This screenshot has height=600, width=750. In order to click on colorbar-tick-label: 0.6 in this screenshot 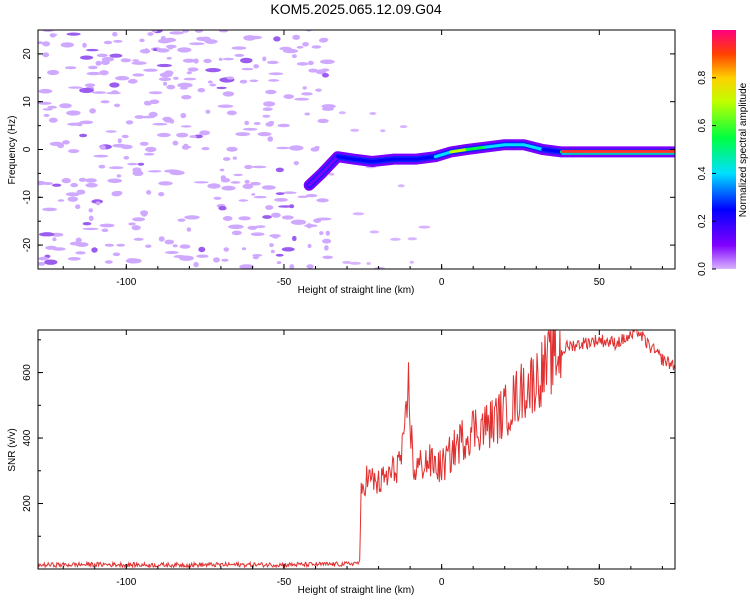, I will do `click(702, 125)`.